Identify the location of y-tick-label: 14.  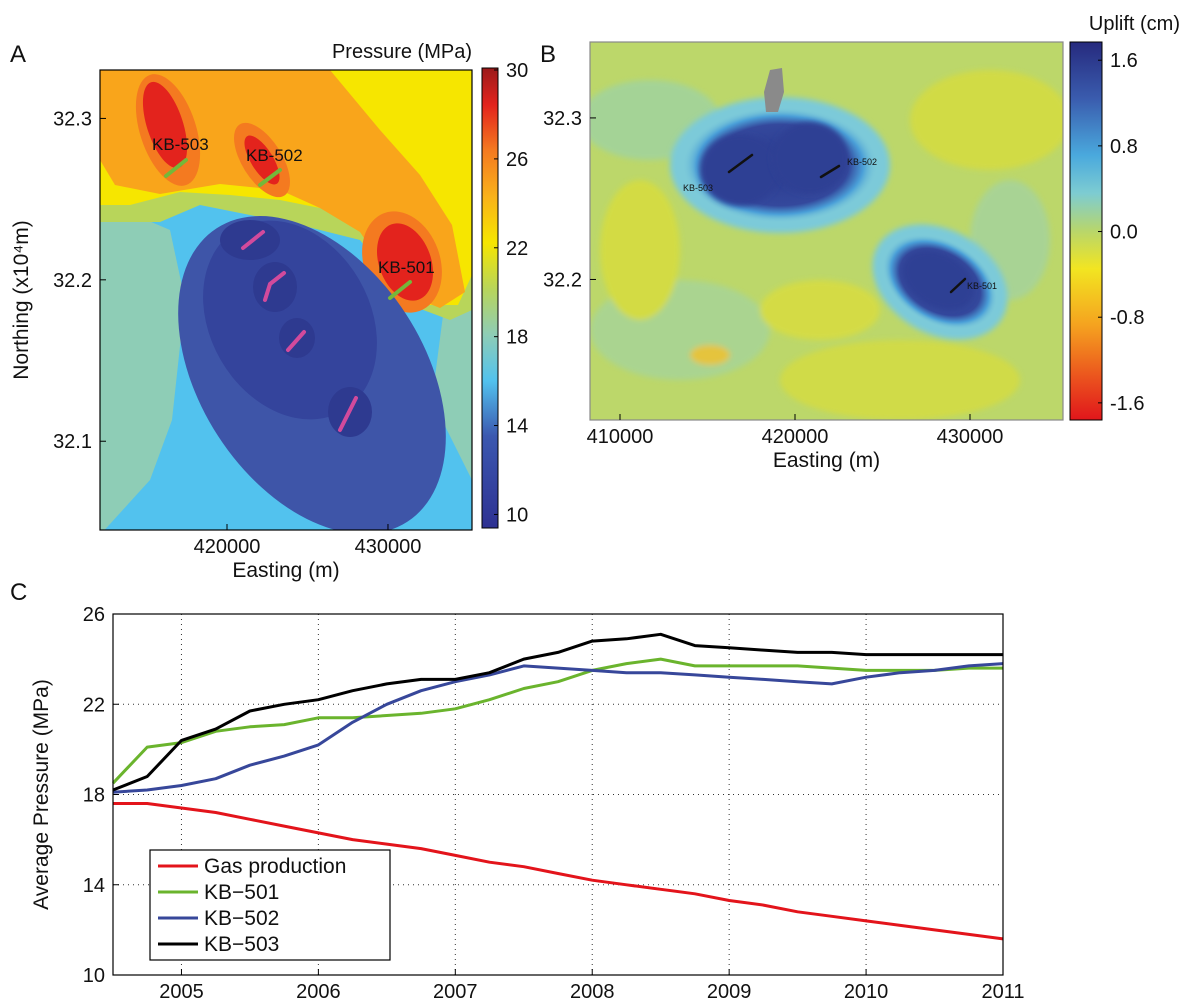
(94, 886).